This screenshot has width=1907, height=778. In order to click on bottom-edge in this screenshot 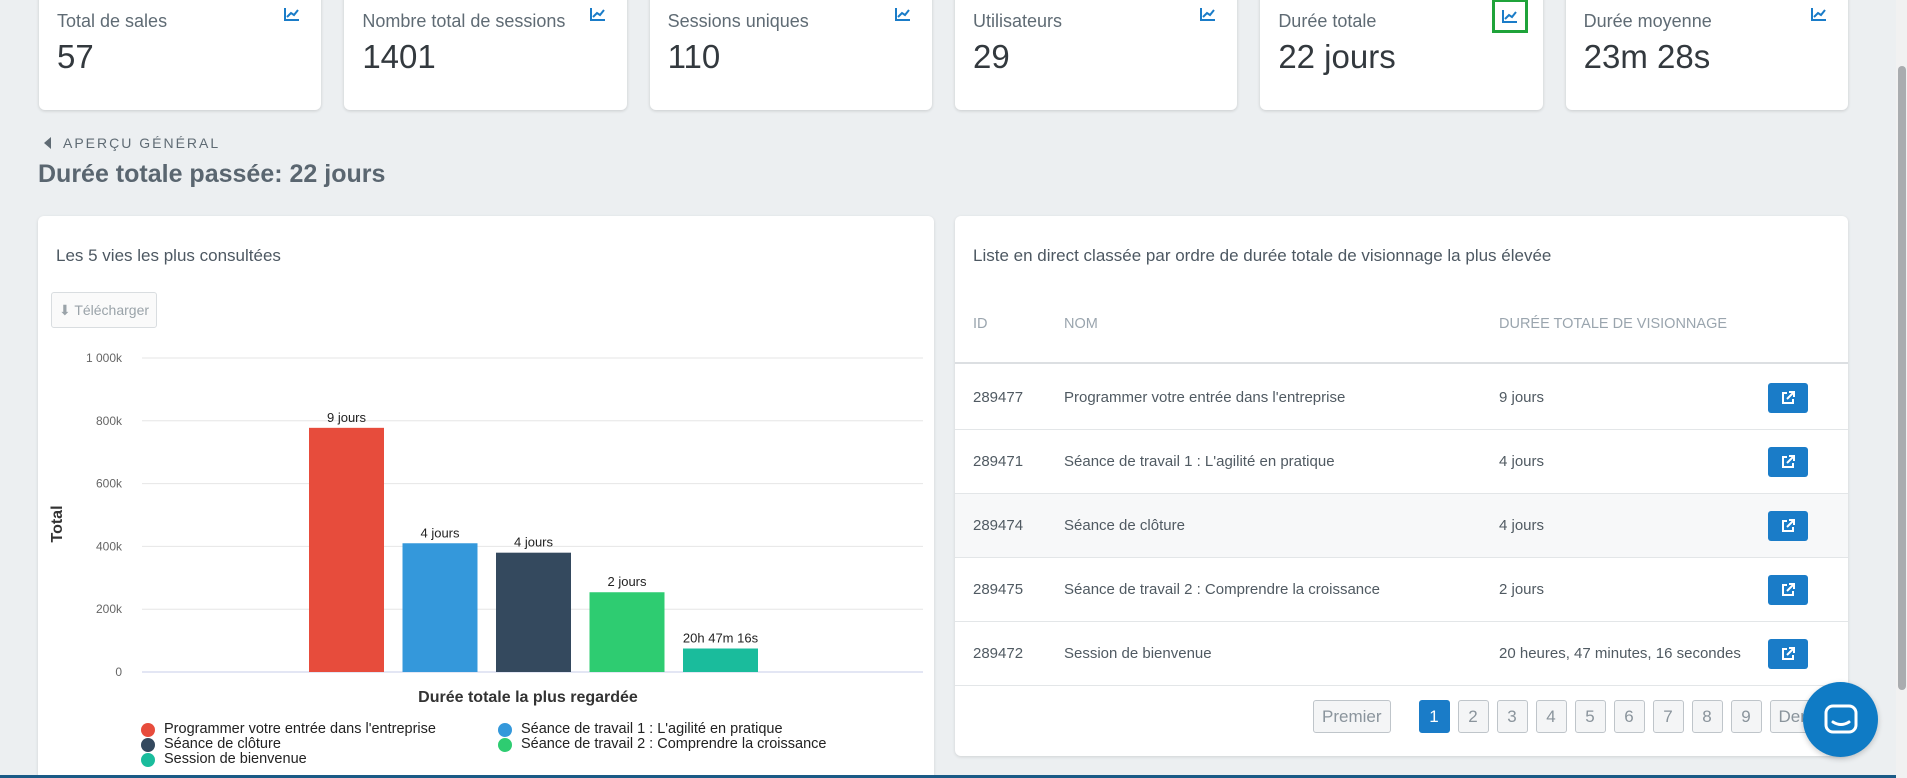, I will do `click(948, 776)`.